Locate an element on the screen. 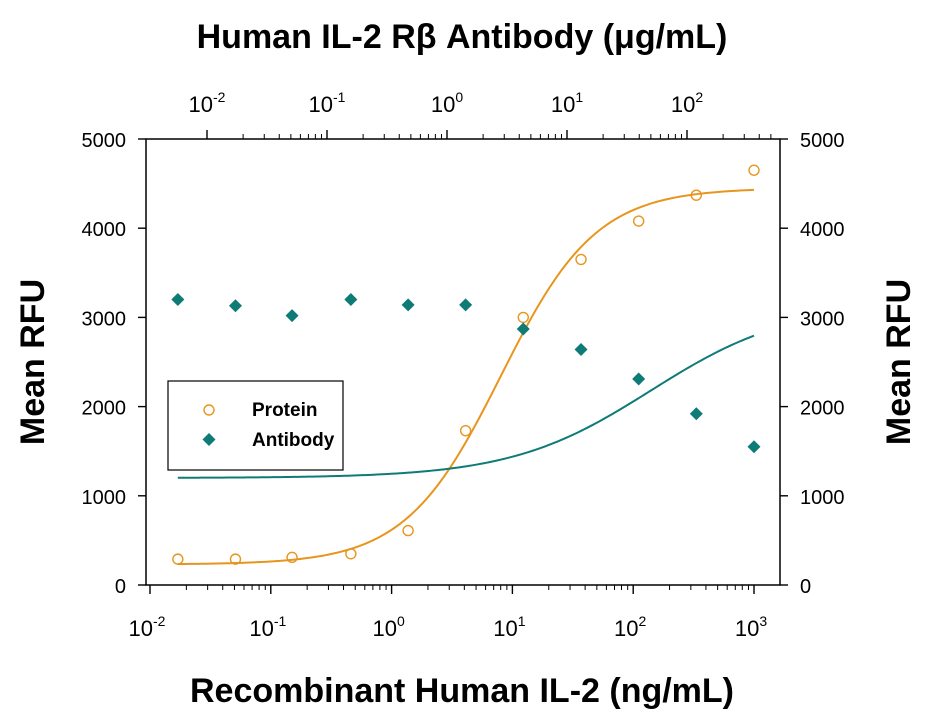  top-tick-label: 10¹ is located at coordinates (567, 103).